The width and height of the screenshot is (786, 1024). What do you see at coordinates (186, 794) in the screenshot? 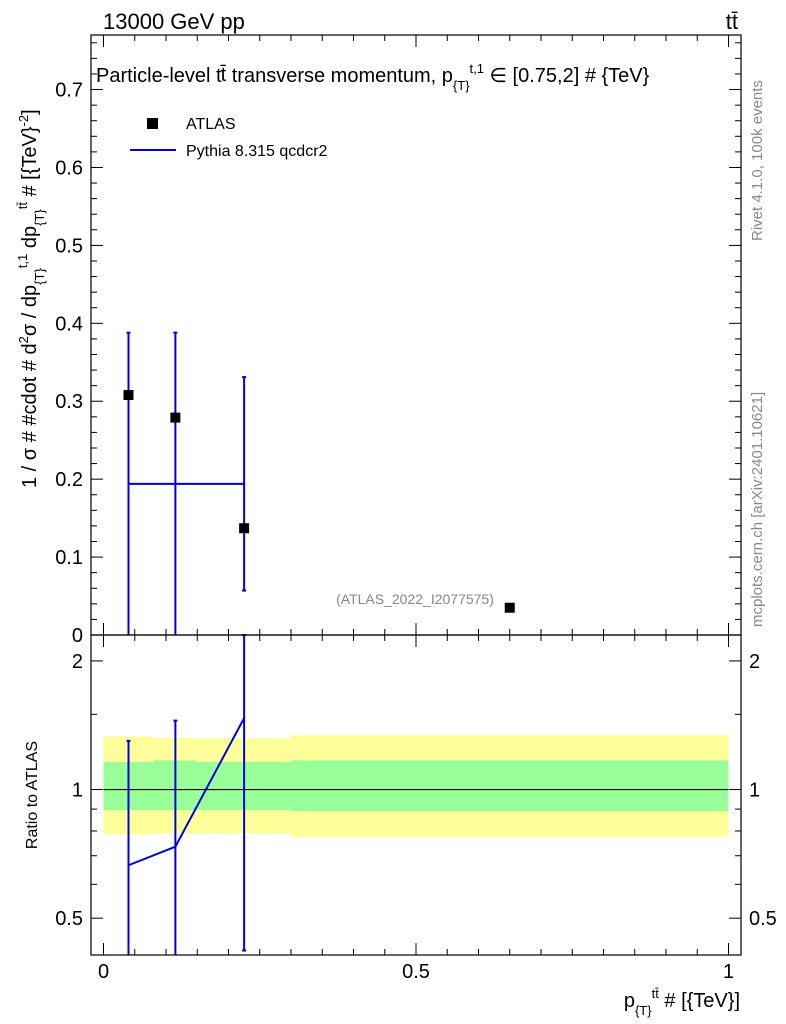
I see `ratio-panel-data` at bounding box center [186, 794].